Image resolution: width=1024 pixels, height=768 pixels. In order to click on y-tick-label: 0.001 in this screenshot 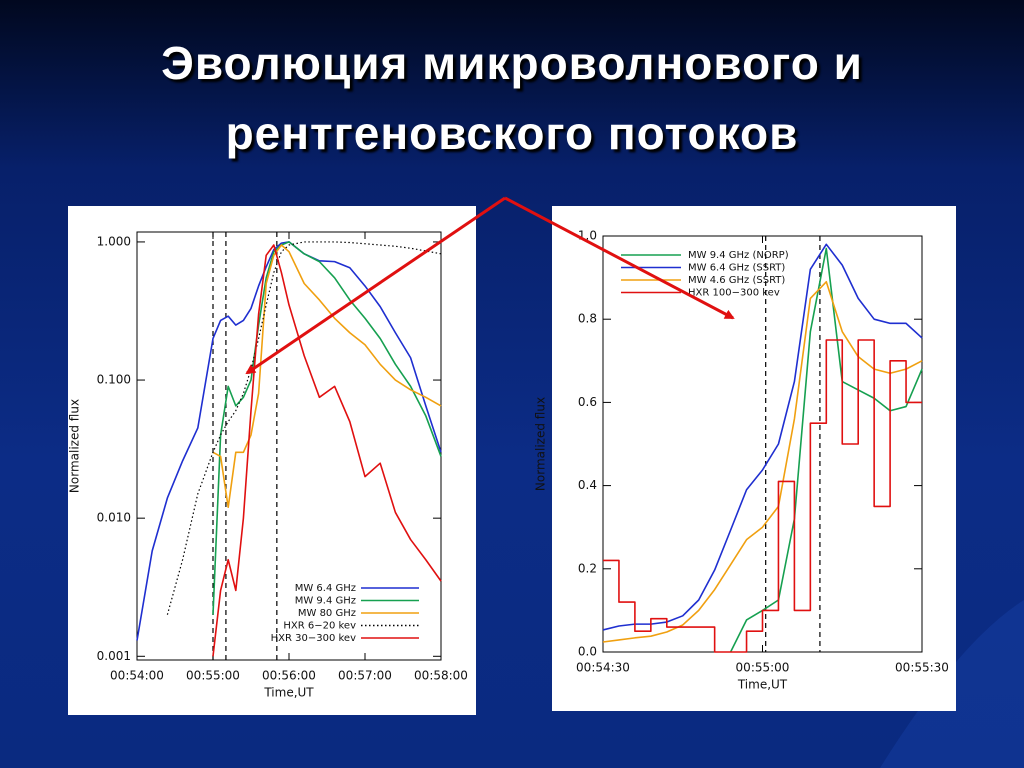, I will do `click(114, 656)`.